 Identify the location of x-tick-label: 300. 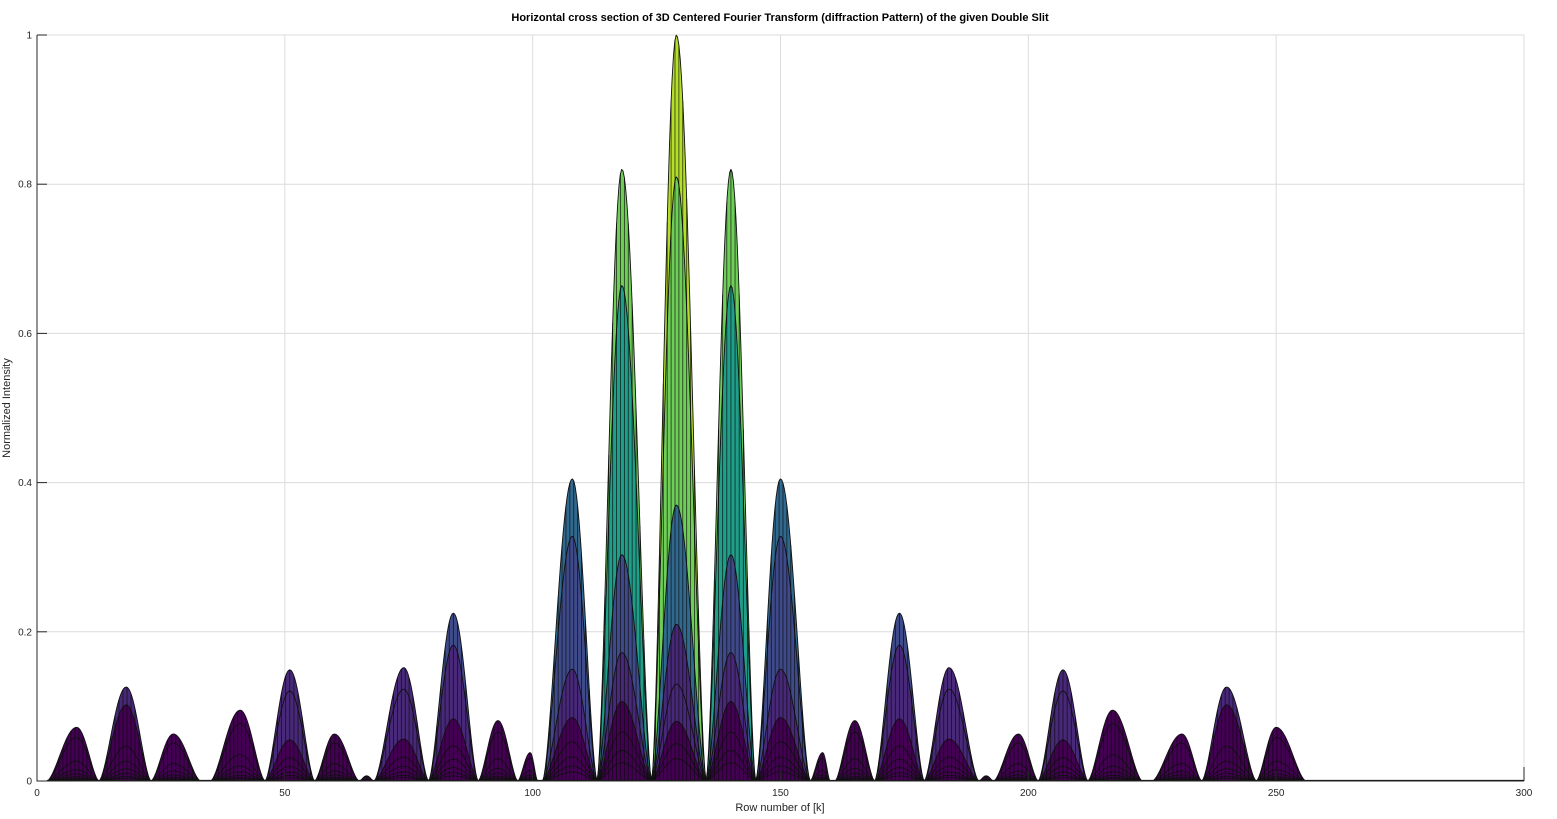
(1524, 793).